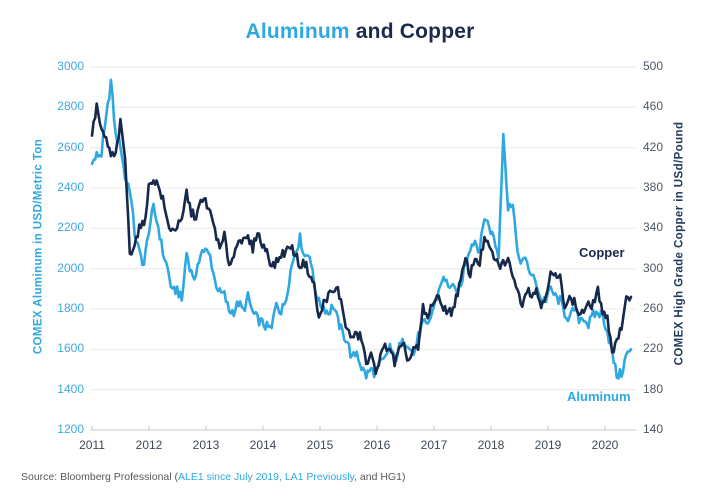 The width and height of the screenshot is (720, 500). I want to click on page-title: Aluminum and Copper, so click(360, 32).